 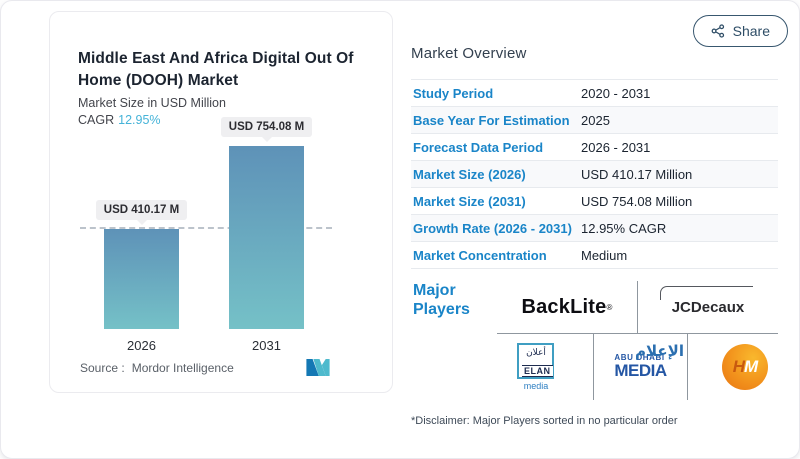 What do you see at coordinates (751, 31) in the screenshot?
I see `share-button-label: Share` at bounding box center [751, 31].